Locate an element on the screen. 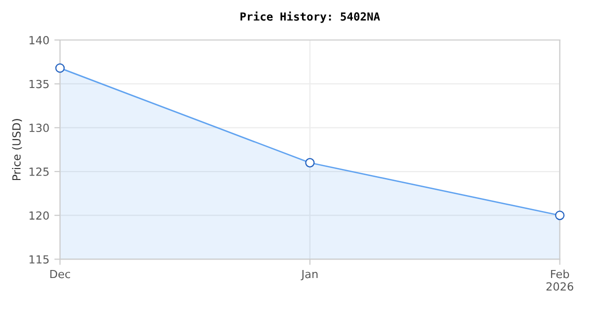  y-tick-label: 130 is located at coordinates (39, 128).